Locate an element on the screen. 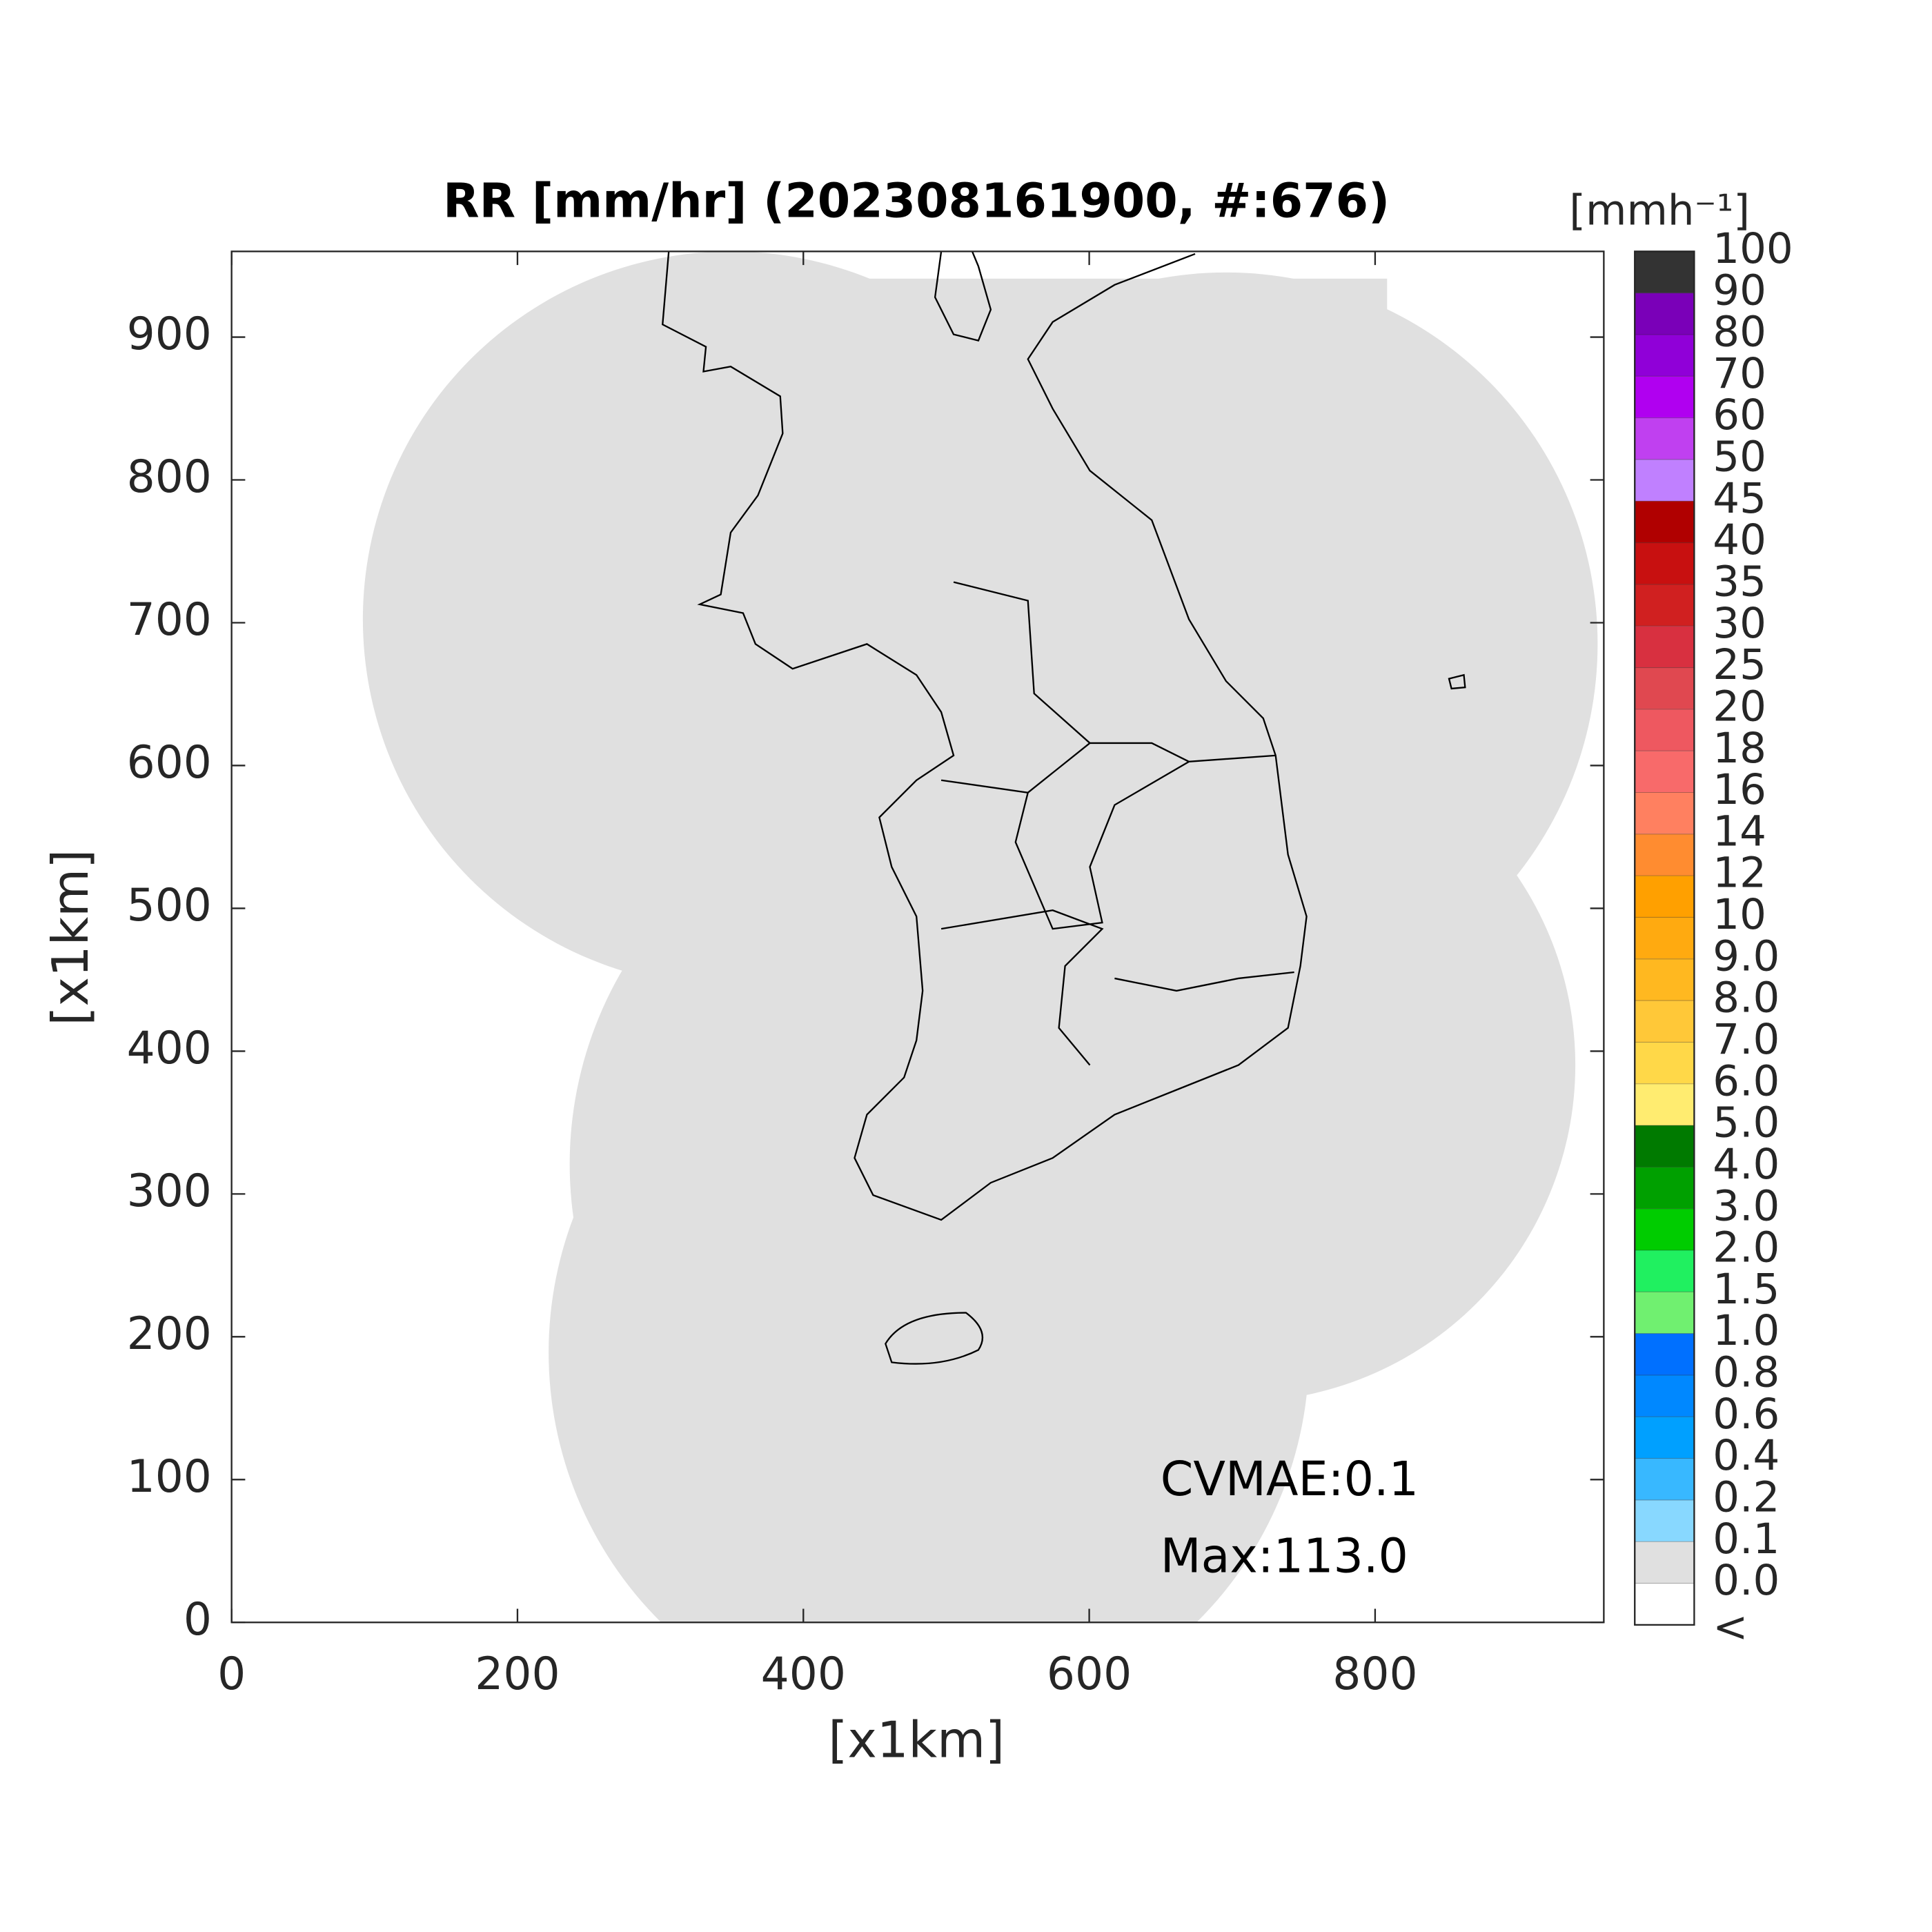 The image size is (1932, 1932). colorbar-frame is located at coordinates (1664, 938).